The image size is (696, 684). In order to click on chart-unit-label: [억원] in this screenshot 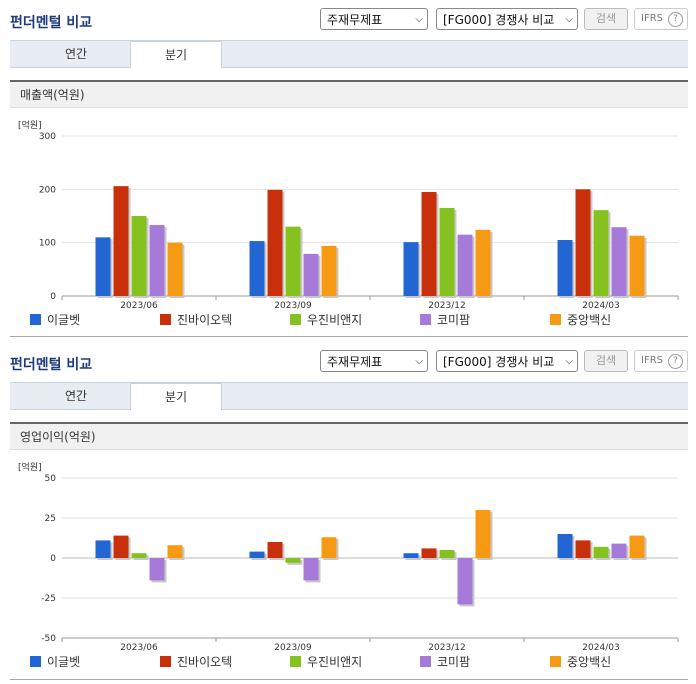, I will do `click(30, 468)`.